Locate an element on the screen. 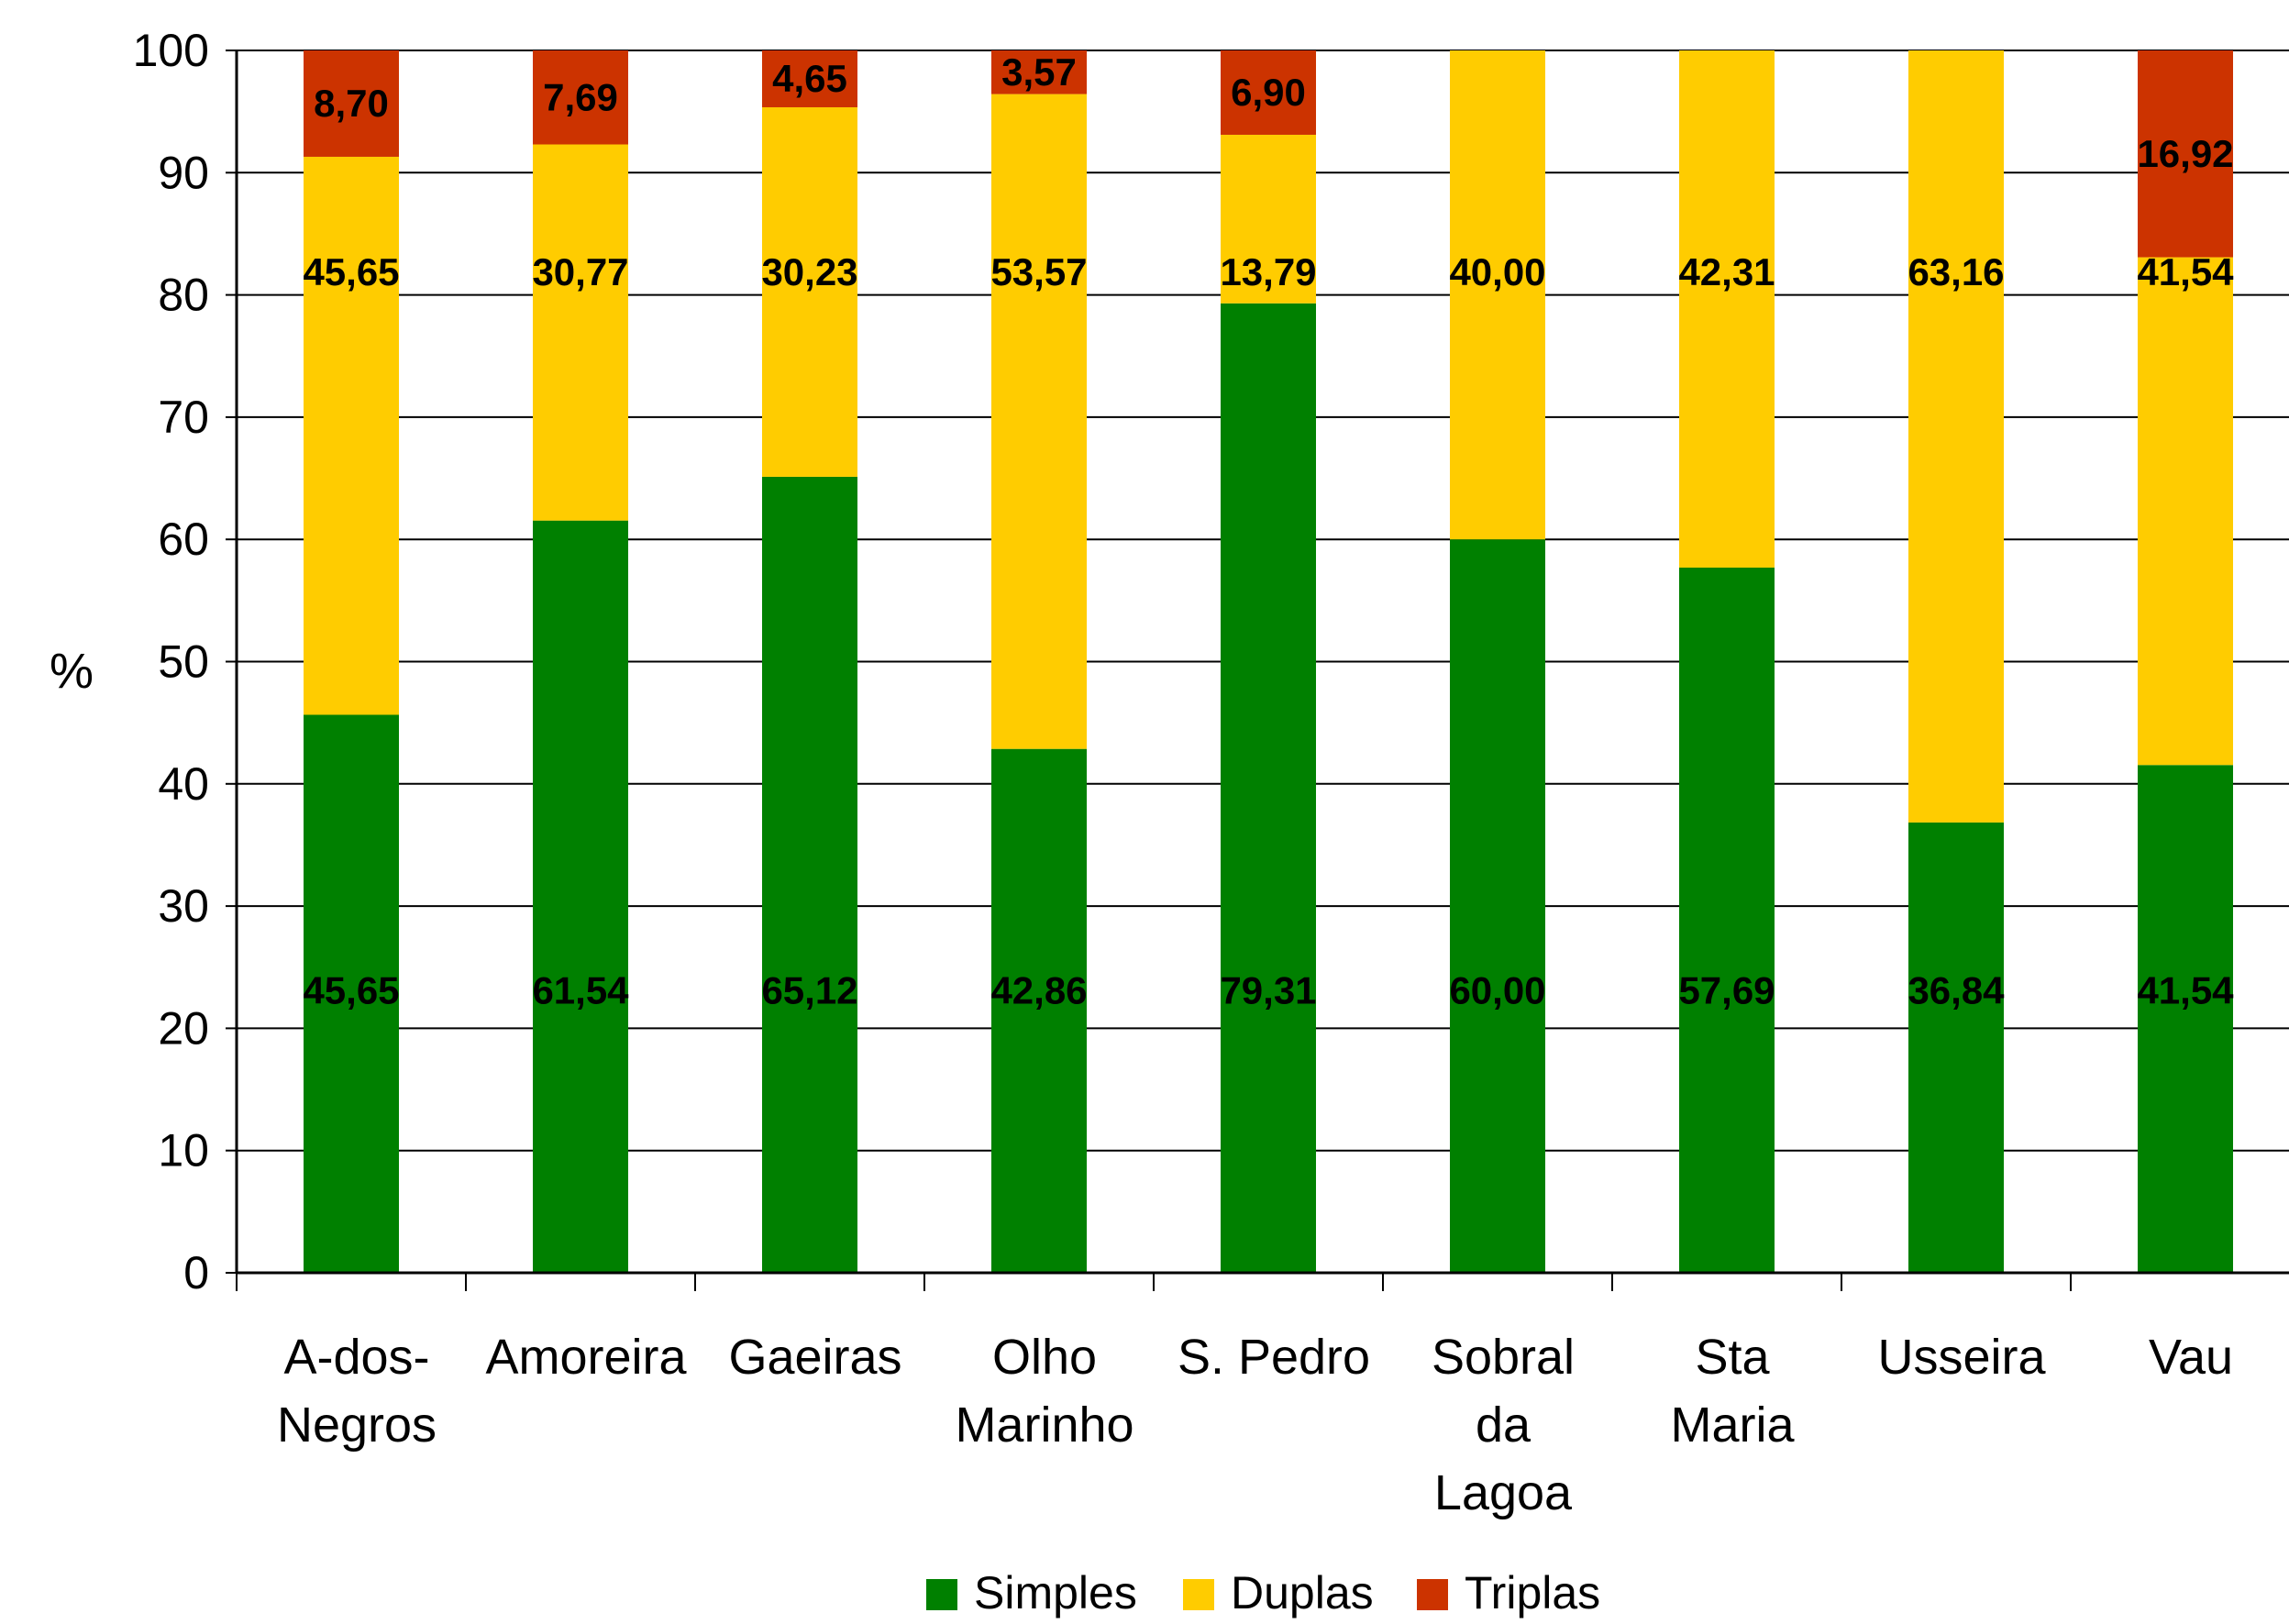  y-tick-label: 50 is located at coordinates (184, 662).